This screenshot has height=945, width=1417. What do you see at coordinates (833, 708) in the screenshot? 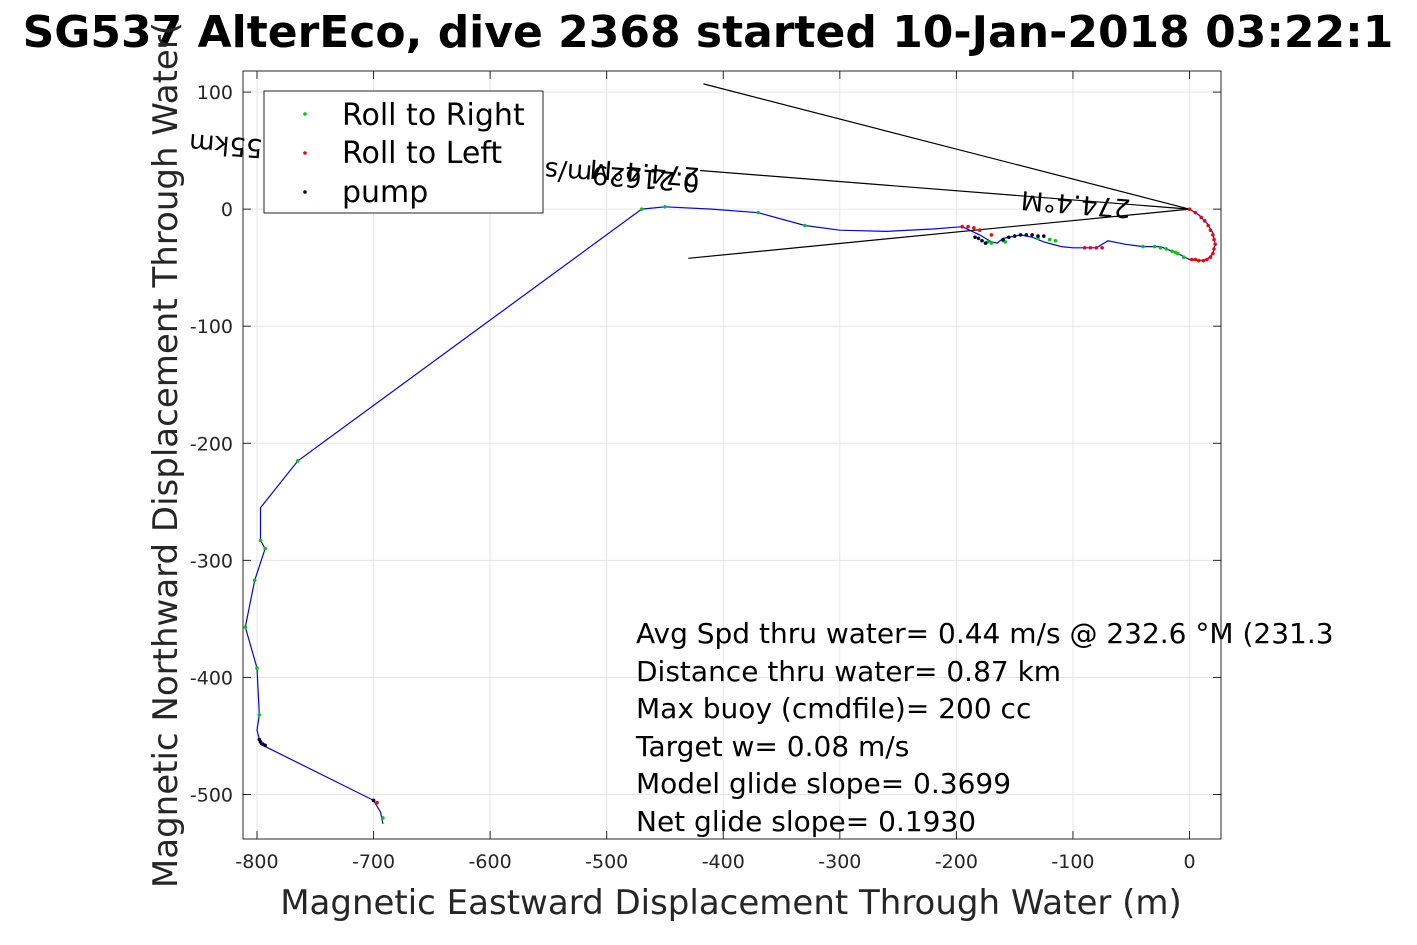
I see `annotation-max-buoy: Max buoy (cmdfile)= 200 cc` at bounding box center [833, 708].